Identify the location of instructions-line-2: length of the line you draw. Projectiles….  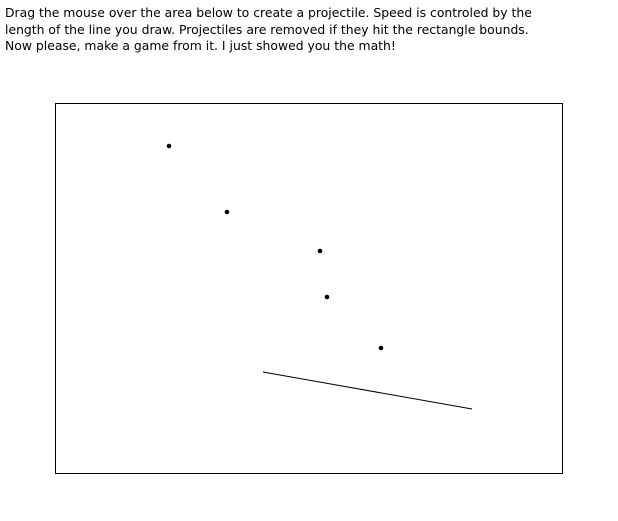
(267, 29).